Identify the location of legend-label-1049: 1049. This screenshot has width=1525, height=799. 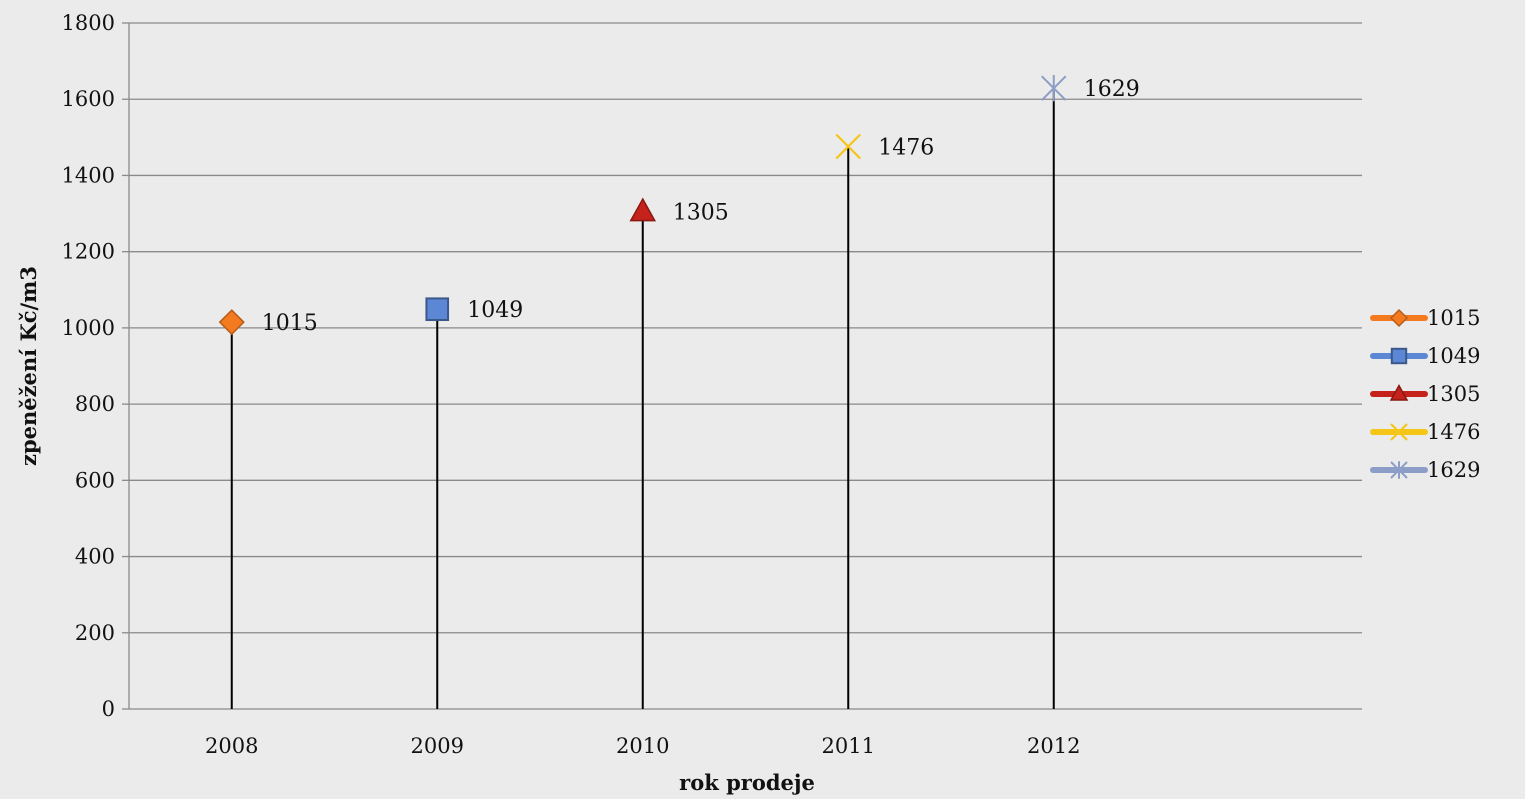
(1453, 356).